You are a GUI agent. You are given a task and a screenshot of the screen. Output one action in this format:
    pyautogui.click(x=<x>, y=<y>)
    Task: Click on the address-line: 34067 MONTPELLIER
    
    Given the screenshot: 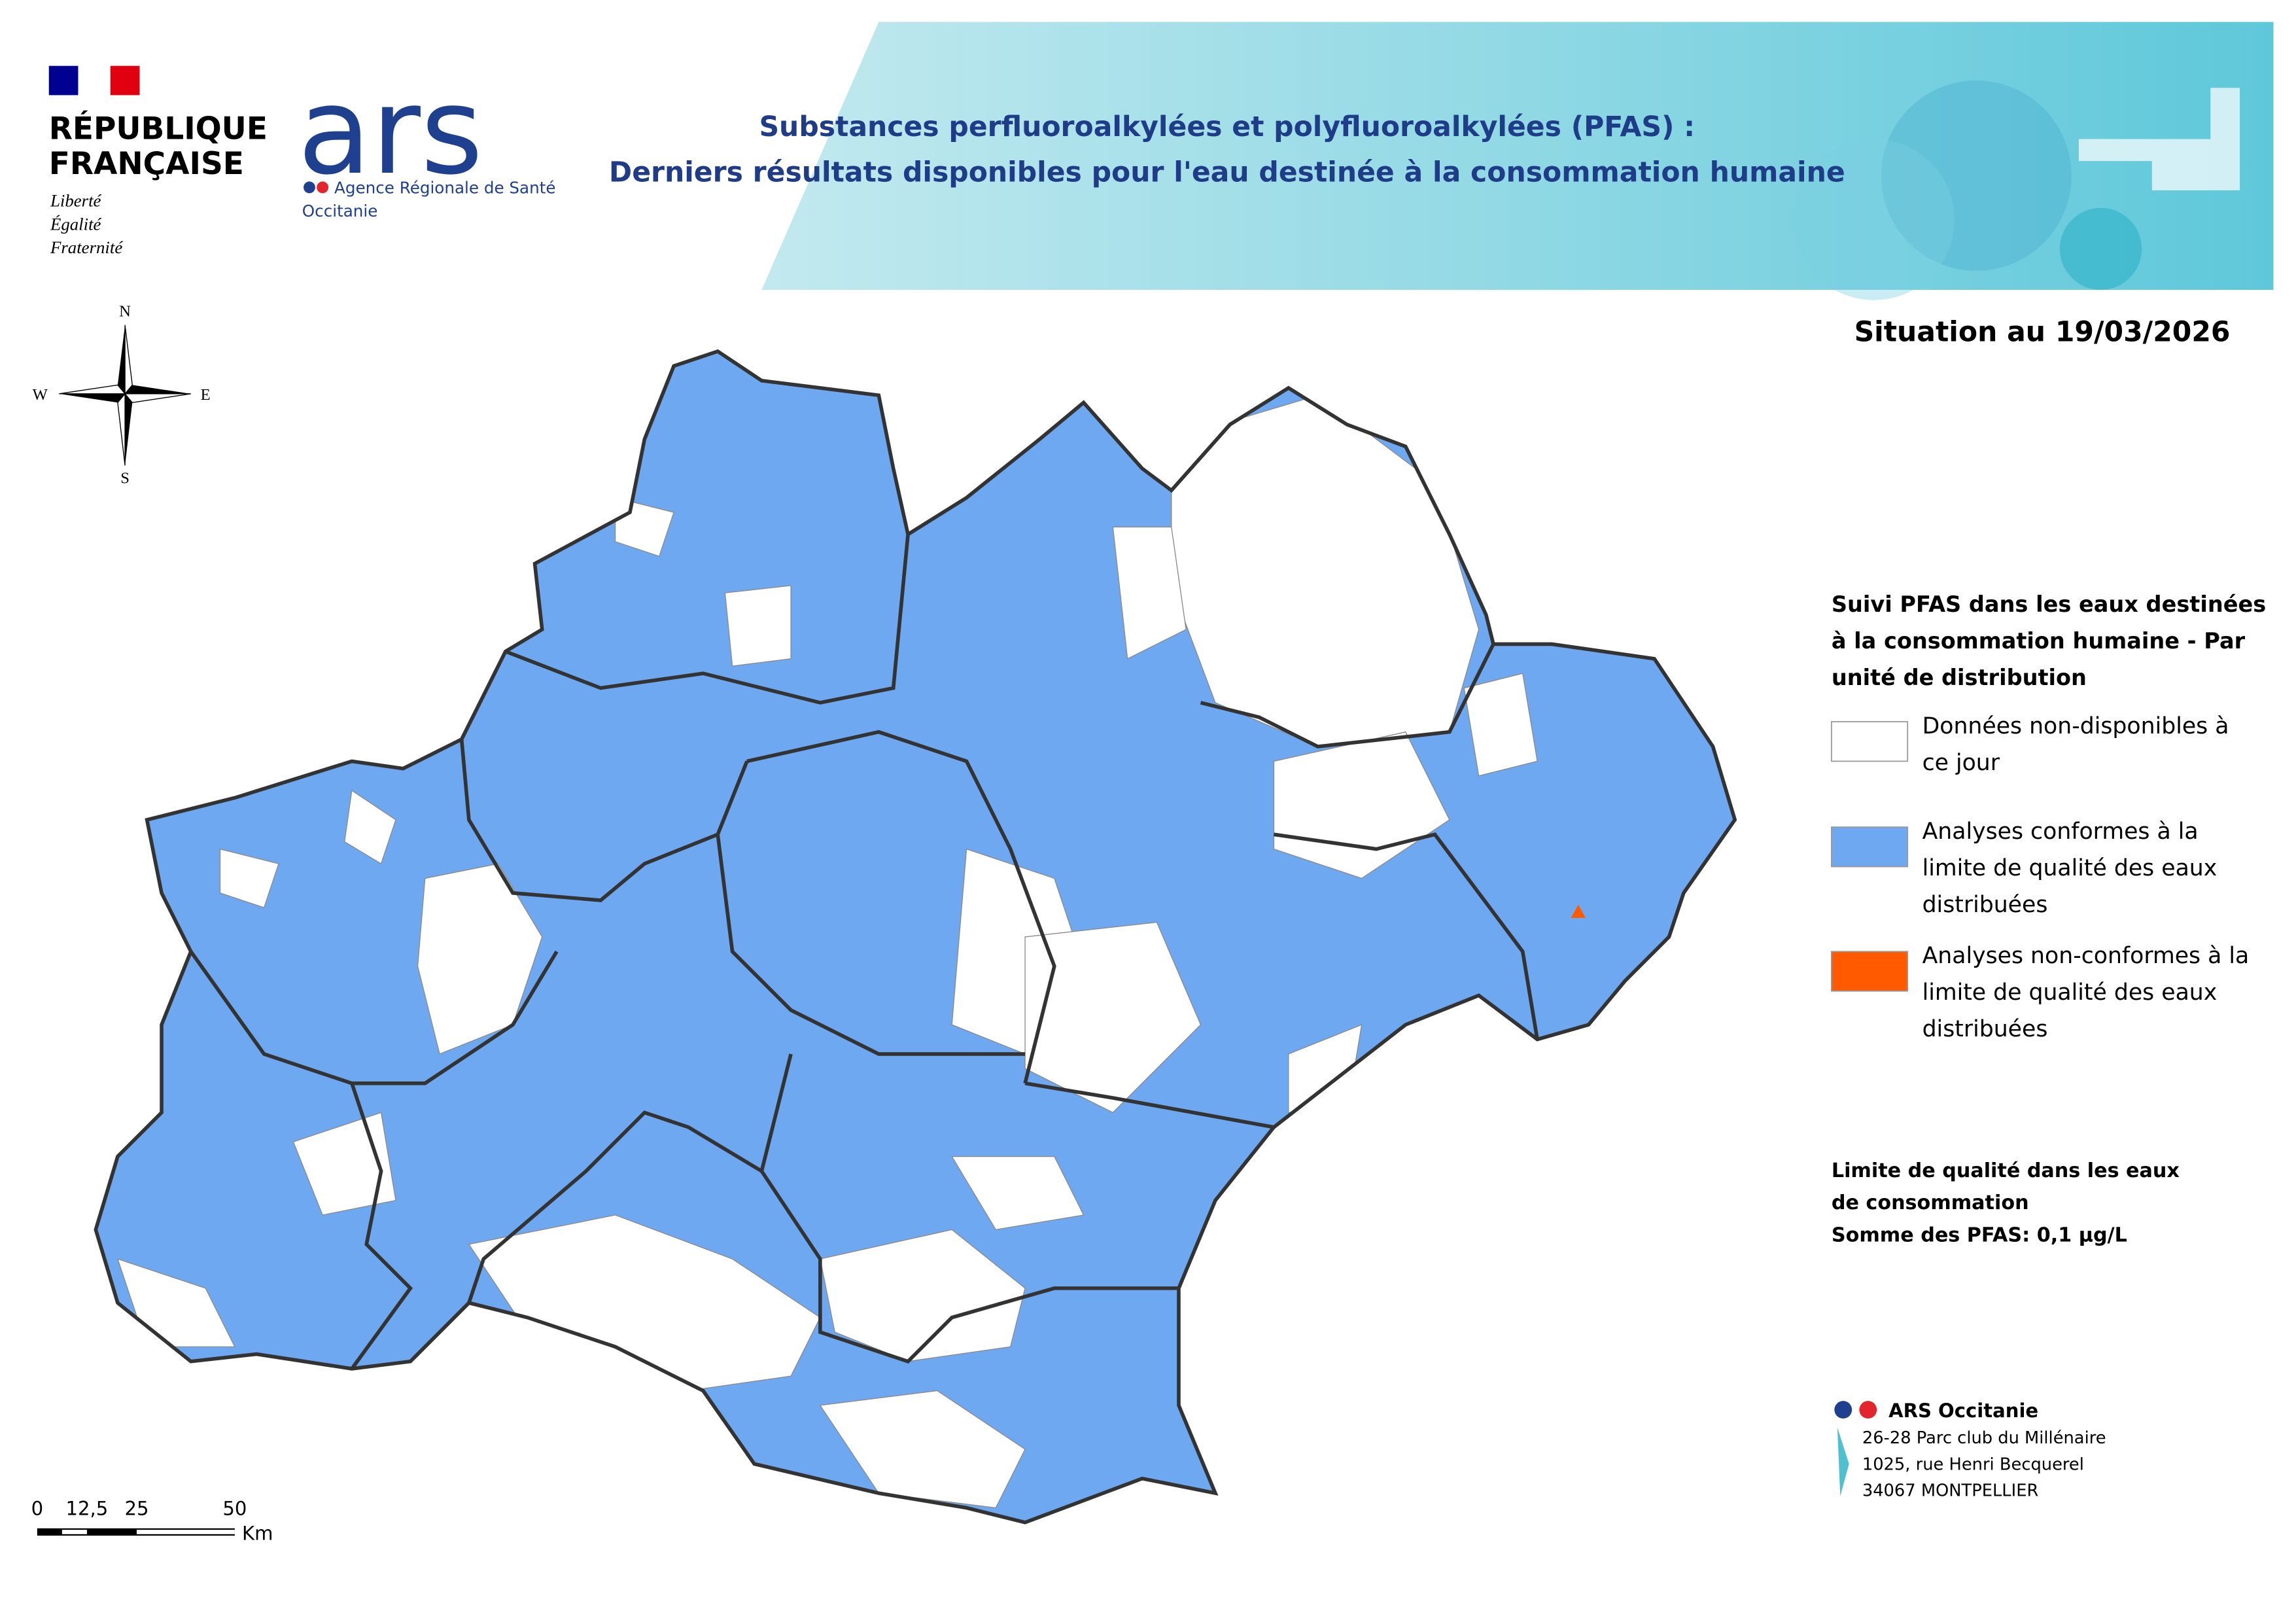 What is the action you would take?
    pyautogui.click(x=1950, y=1491)
    